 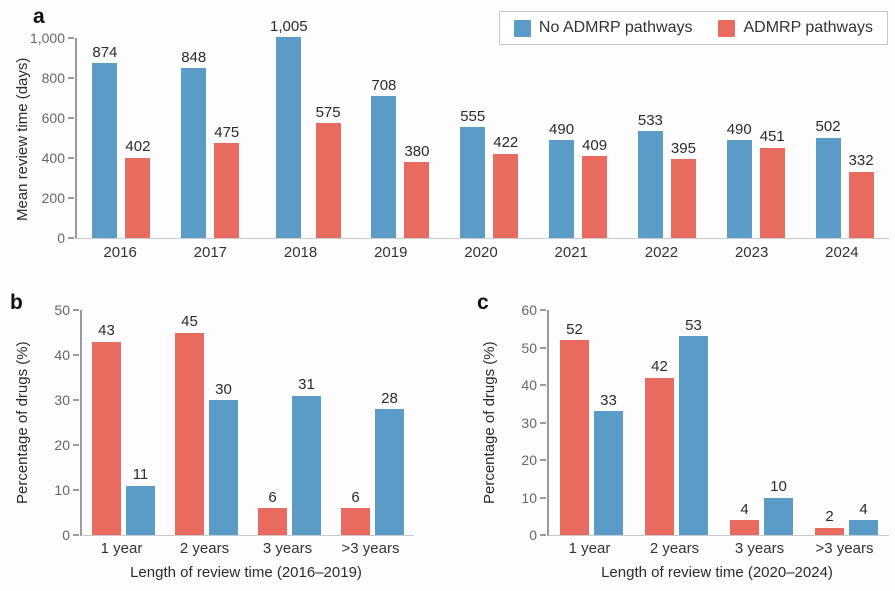 What do you see at coordinates (247, 423) in the screenshot?
I see `plot-area: 43 11 45 30 6 31 6 28` at bounding box center [247, 423].